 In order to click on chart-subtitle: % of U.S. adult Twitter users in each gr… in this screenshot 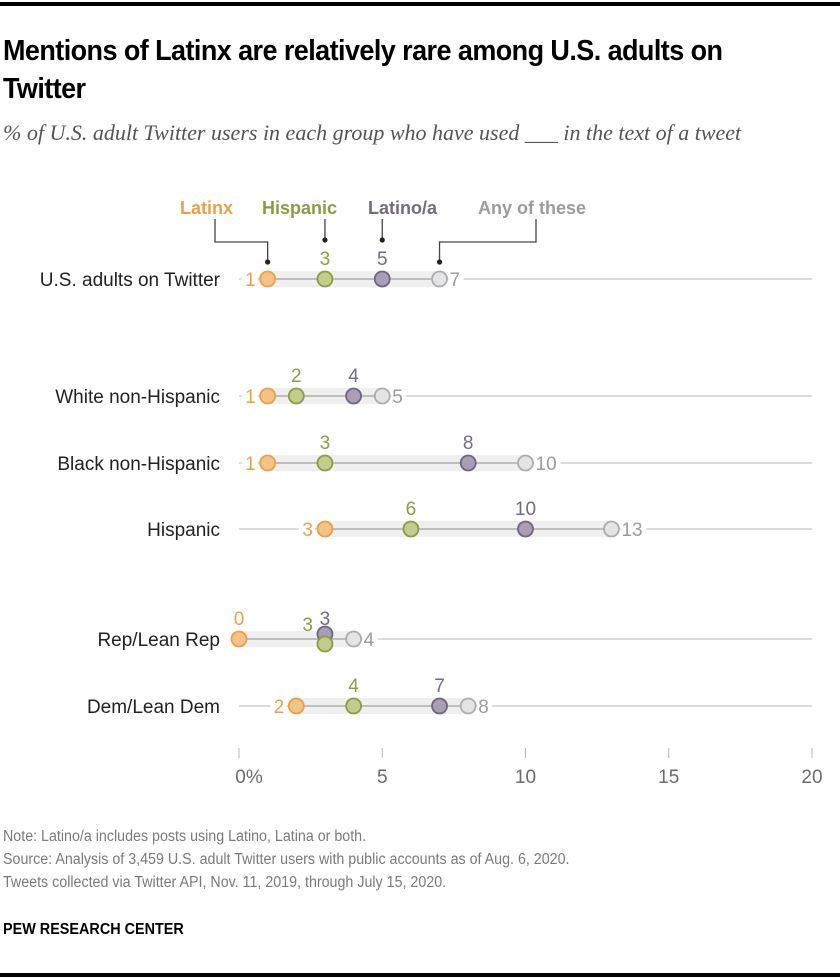, I will do `click(372, 132)`.